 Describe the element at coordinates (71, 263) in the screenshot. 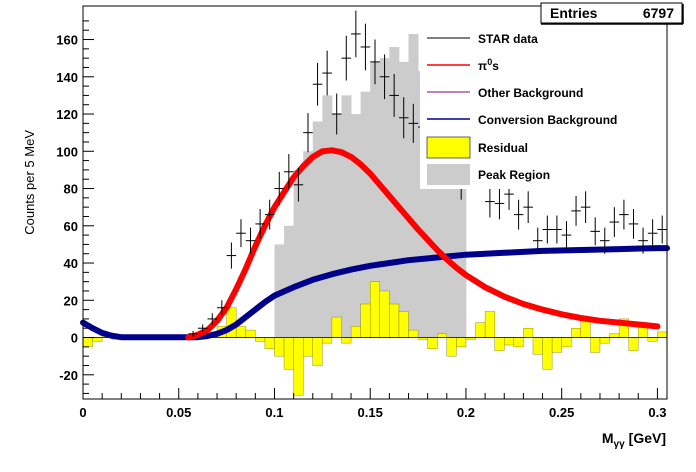

I see `y-tick-label: 40` at that location.